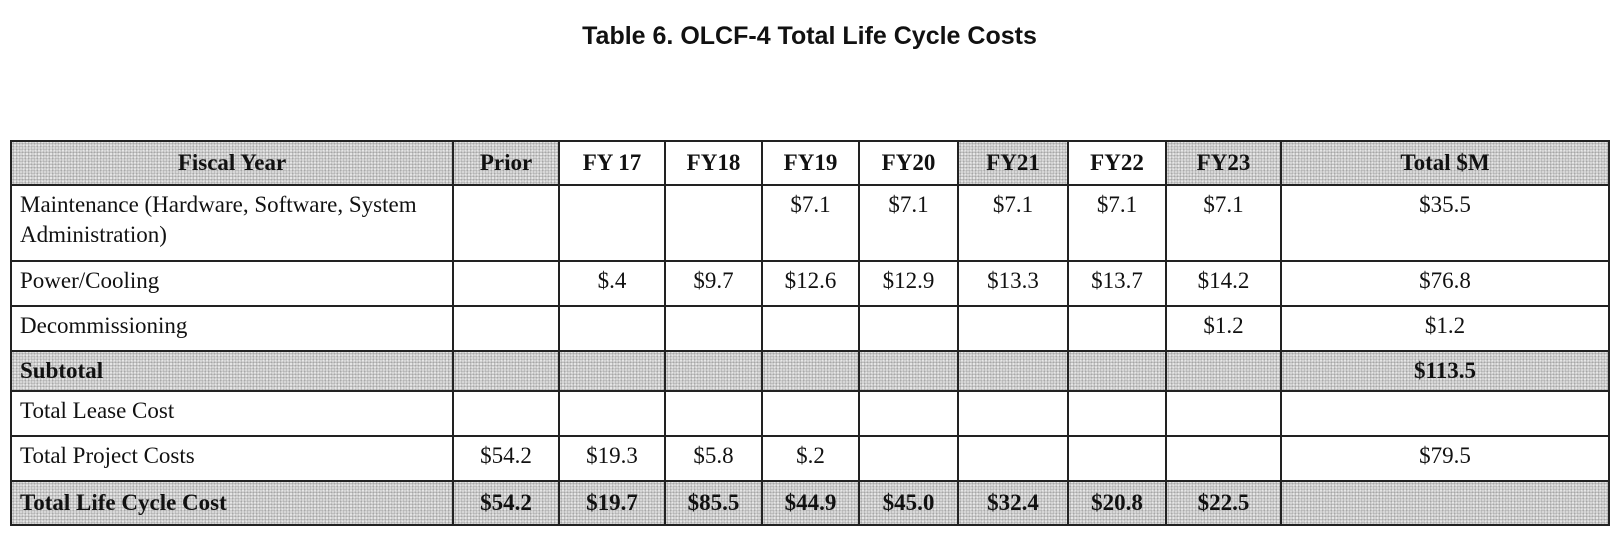 This screenshot has height=553, width=1619. What do you see at coordinates (1445, 163) in the screenshot?
I see `header-total: Total $M` at bounding box center [1445, 163].